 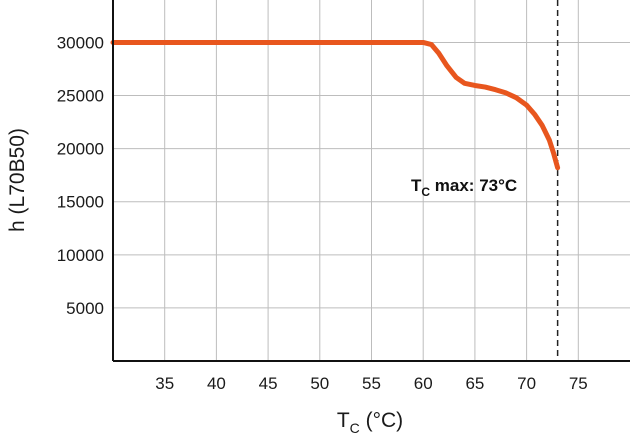 What do you see at coordinates (425, 192) in the screenshot?
I see `annotation-sub: C` at bounding box center [425, 192].